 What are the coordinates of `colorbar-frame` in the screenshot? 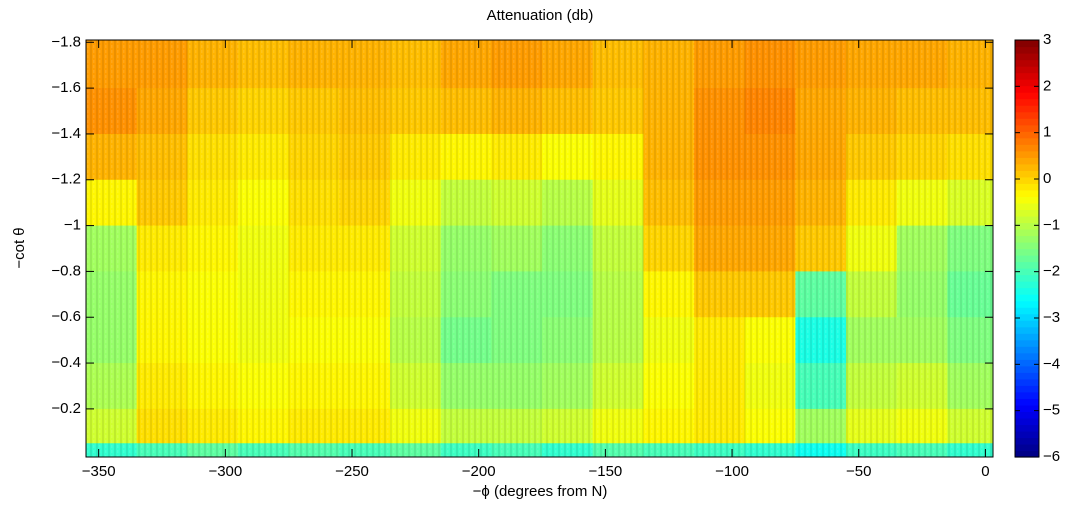 It's located at (1027, 248).